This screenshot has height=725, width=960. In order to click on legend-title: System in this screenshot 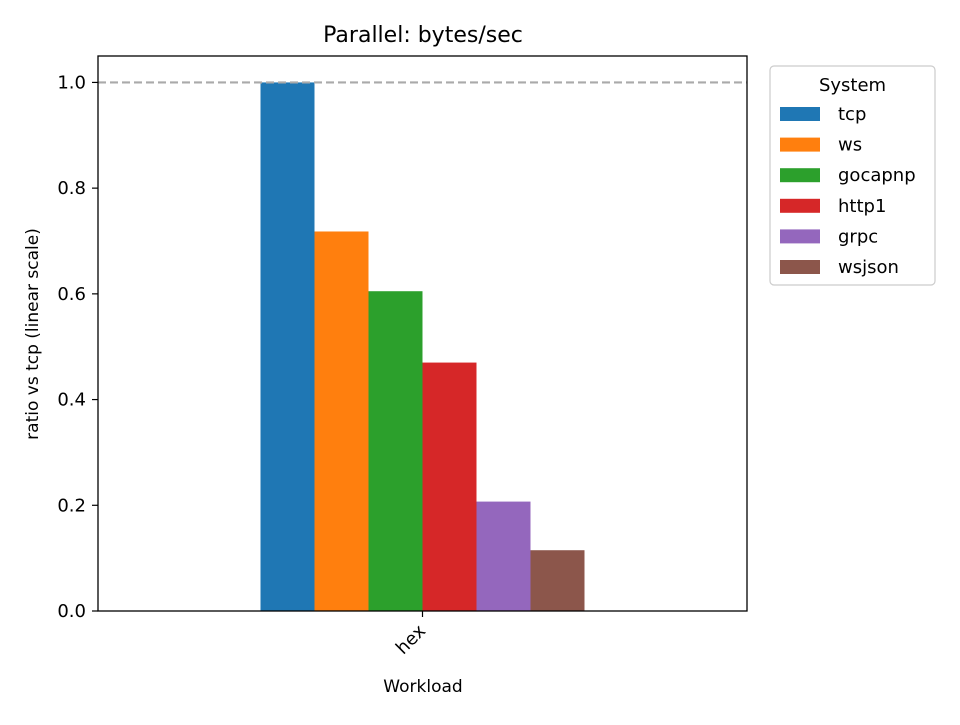, I will do `click(852, 85)`.